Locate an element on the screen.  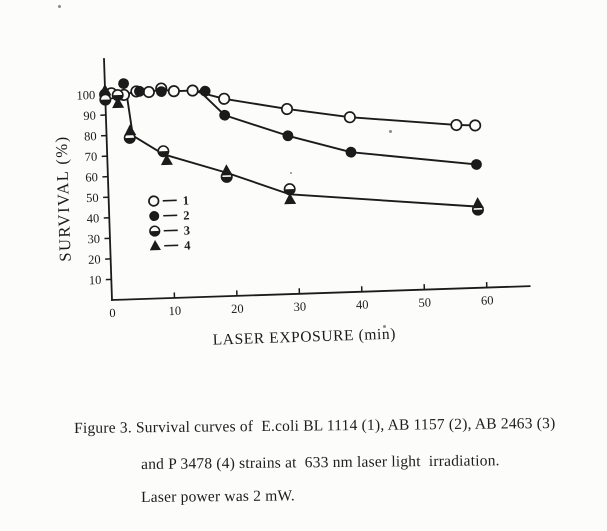
y-axis-ticks: 10 20 30 40 50 60 70 80 90 100 is located at coordinates (94, 187).